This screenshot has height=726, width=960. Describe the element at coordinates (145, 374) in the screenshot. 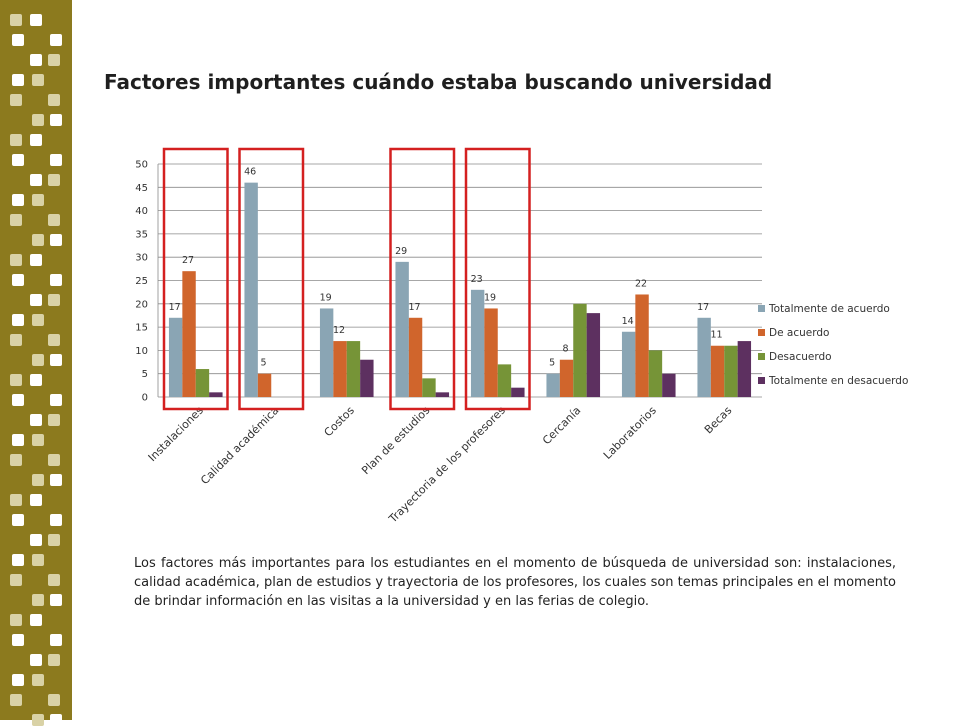

I see `y-tick-label: 5` at that location.